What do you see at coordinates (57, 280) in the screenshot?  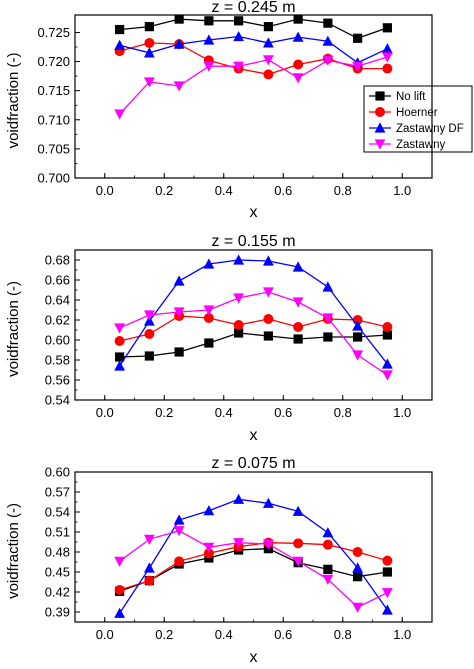 I see `y-tick-label: 0.66` at bounding box center [57, 280].